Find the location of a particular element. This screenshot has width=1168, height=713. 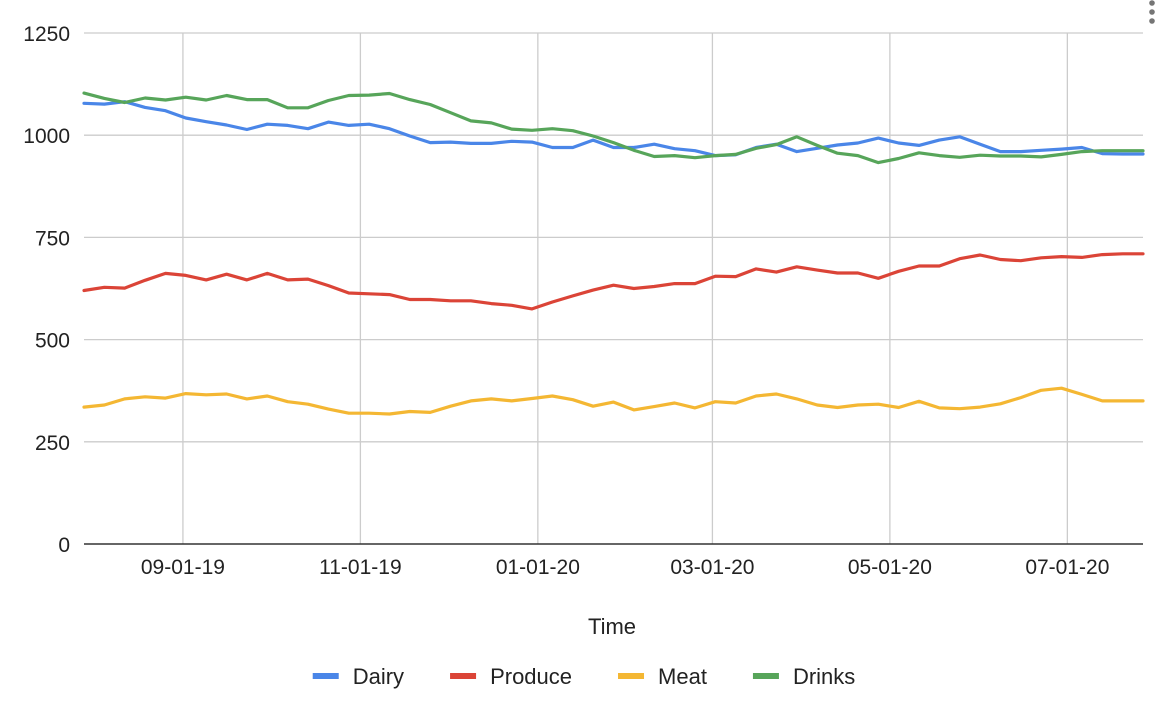

legend-item-drinks: Drinks is located at coordinates (803, 676).